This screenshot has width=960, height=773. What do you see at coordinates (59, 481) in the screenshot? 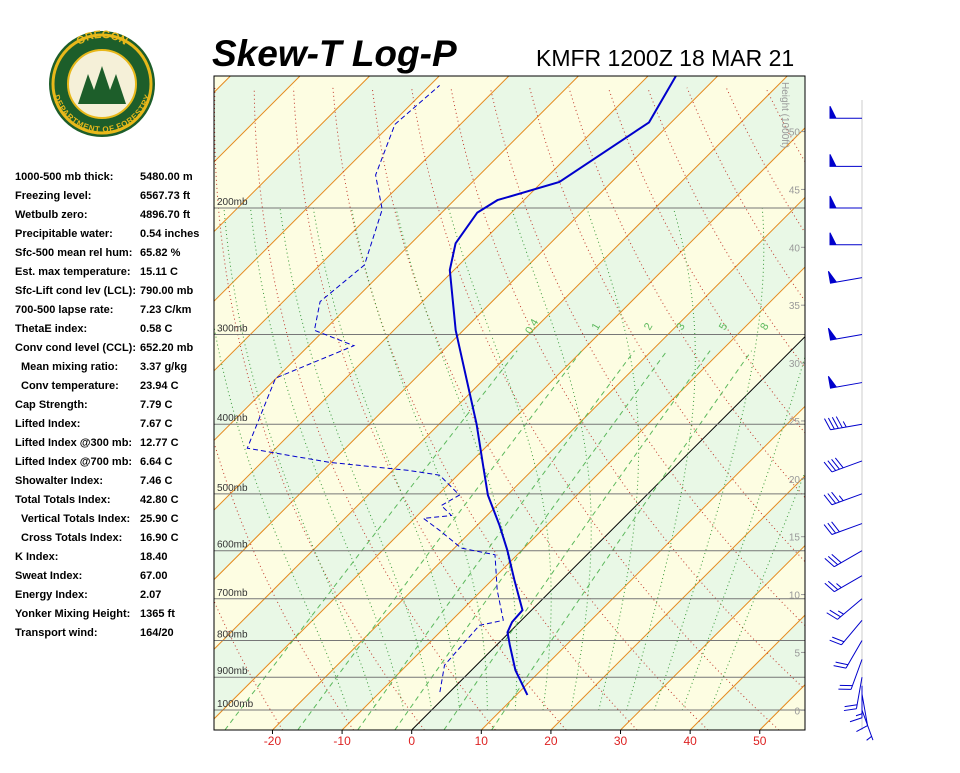
I see `stat-label: Showalter Index:` at bounding box center [59, 481].